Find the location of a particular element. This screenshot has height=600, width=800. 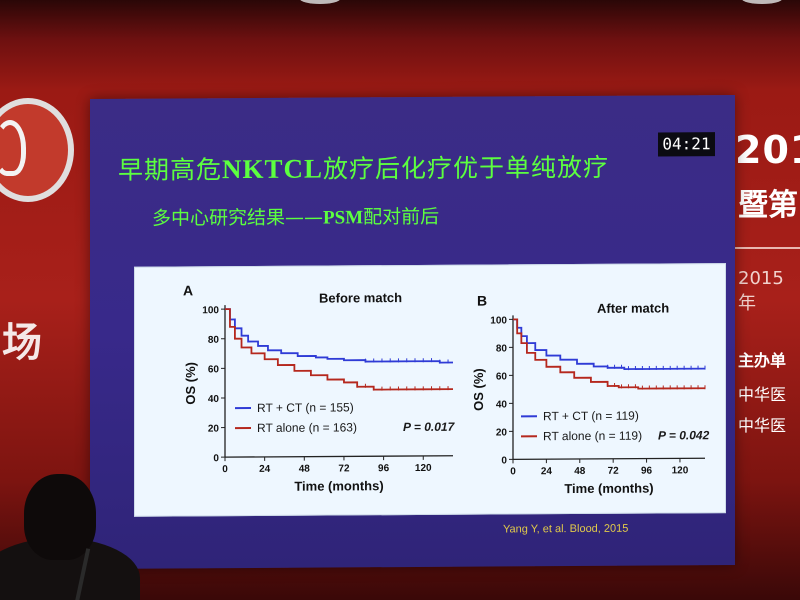

banner-organizer: 主办单 is located at coordinates (762, 360).